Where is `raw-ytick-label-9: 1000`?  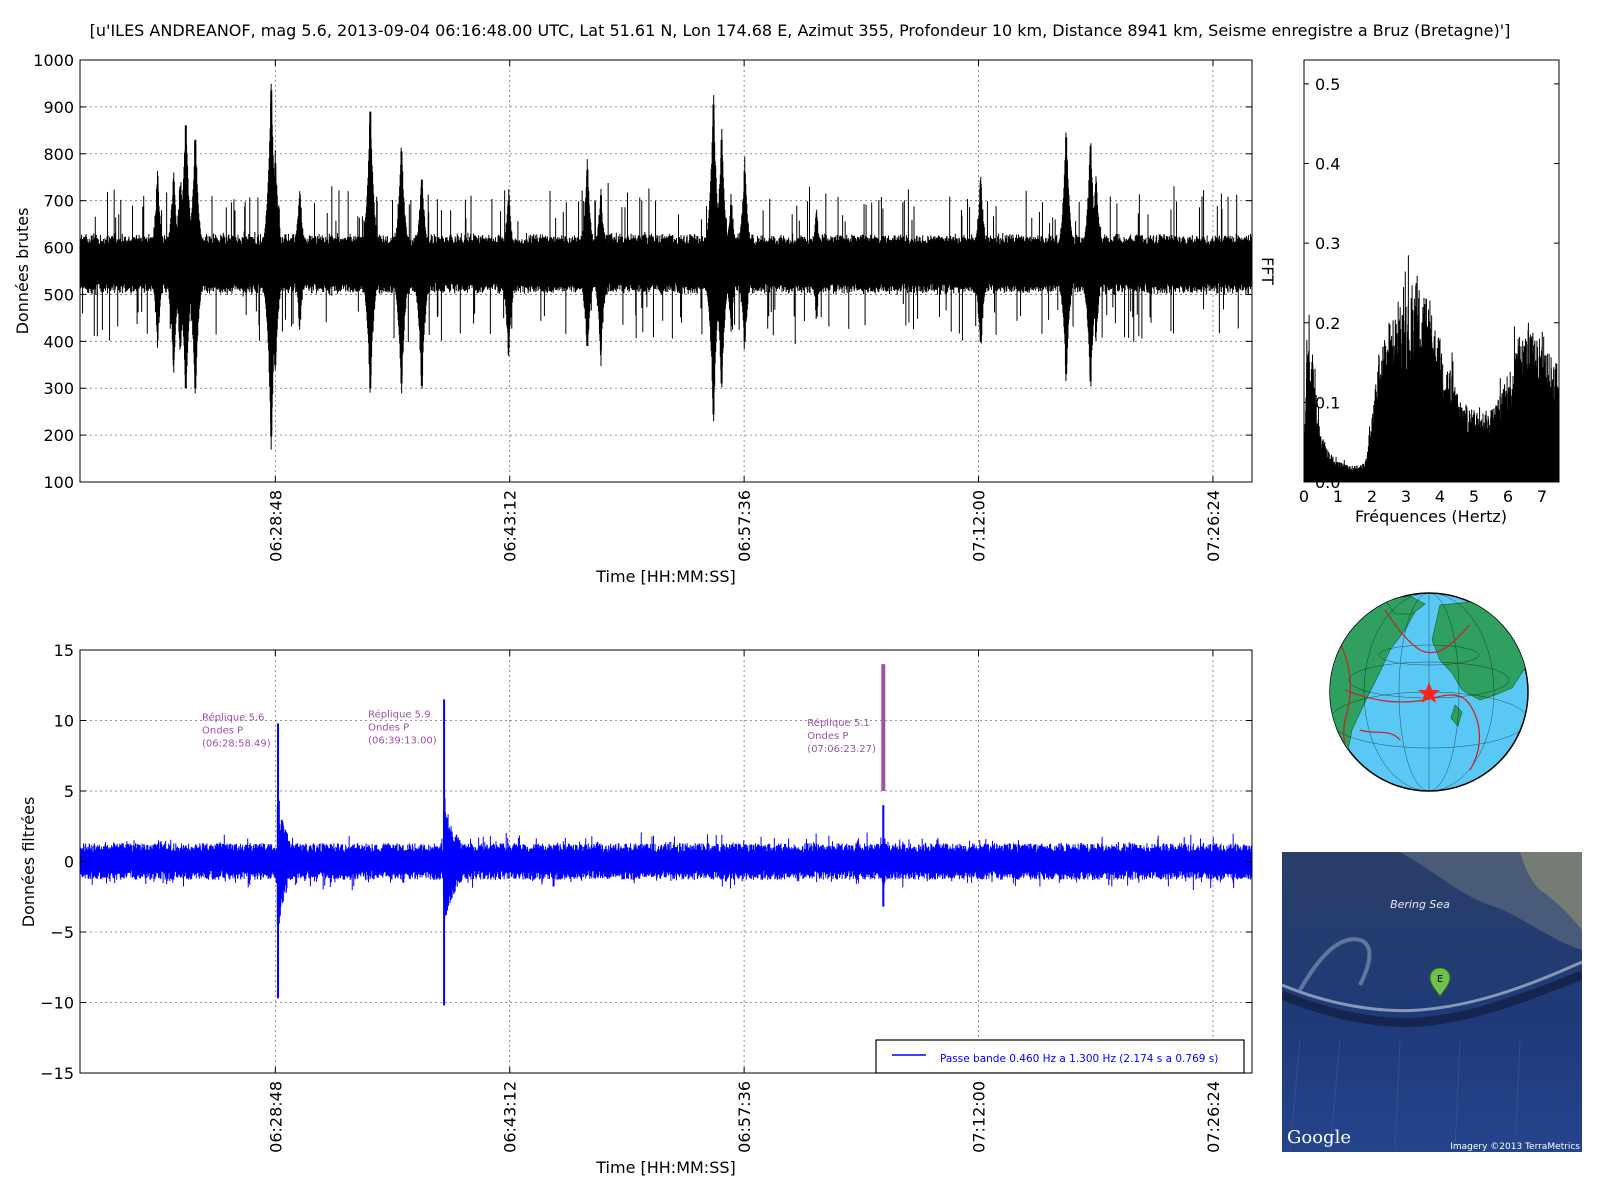
raw-ytick-label-9: 1000 is located at coordinates (53, 60).